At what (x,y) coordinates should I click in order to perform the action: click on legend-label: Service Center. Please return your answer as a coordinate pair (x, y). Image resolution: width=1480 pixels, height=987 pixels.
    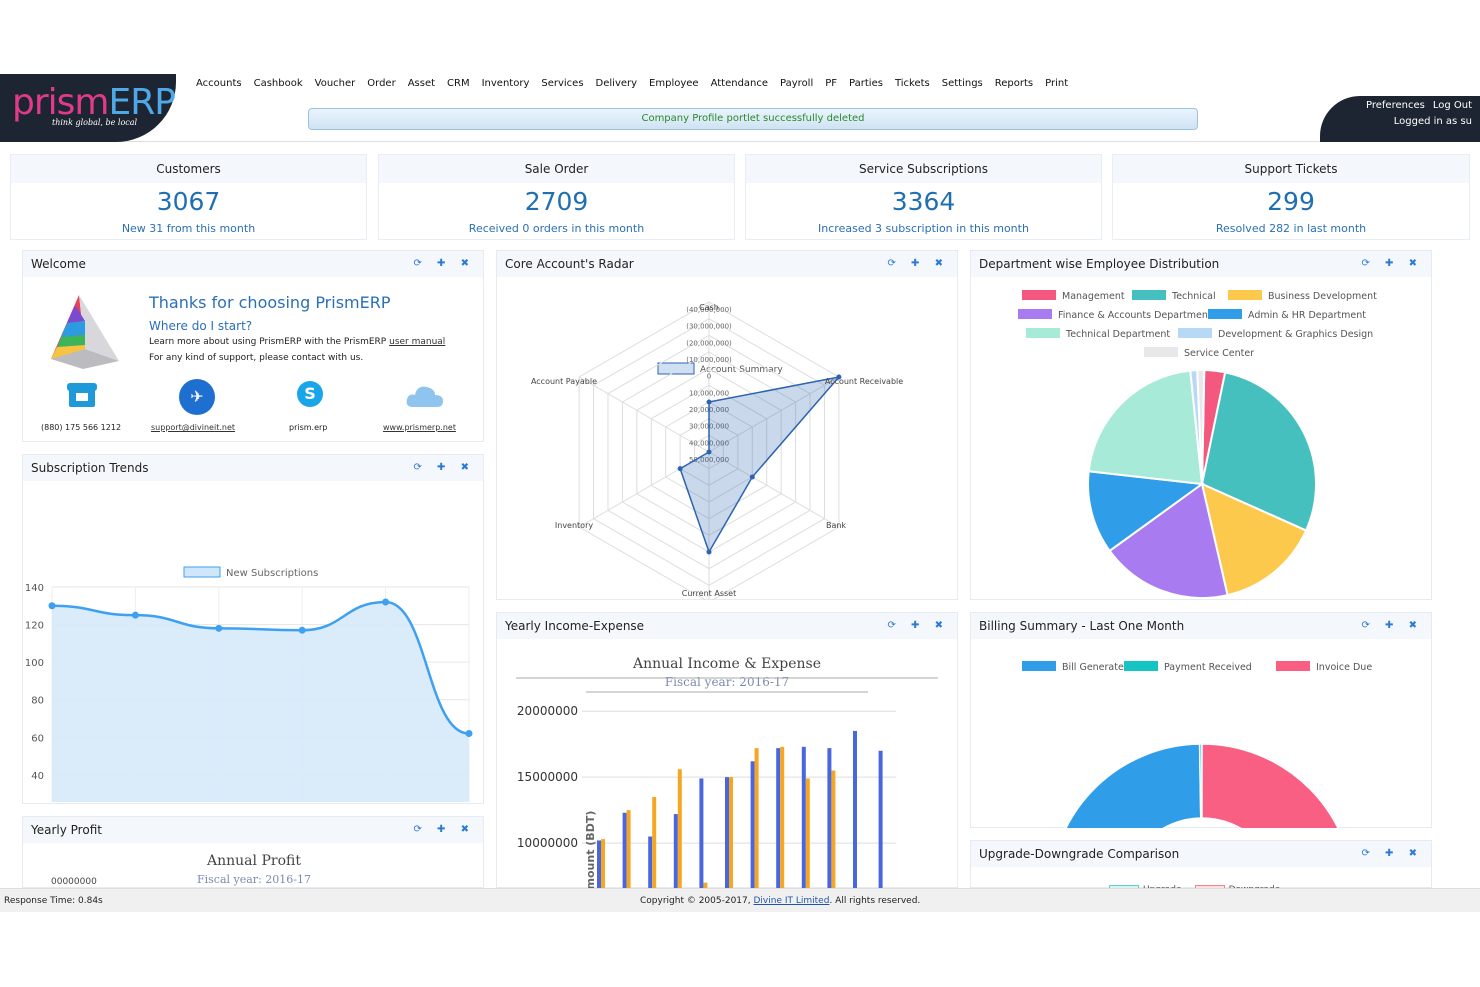
    Looking at the image, I should click on (1219, 353).